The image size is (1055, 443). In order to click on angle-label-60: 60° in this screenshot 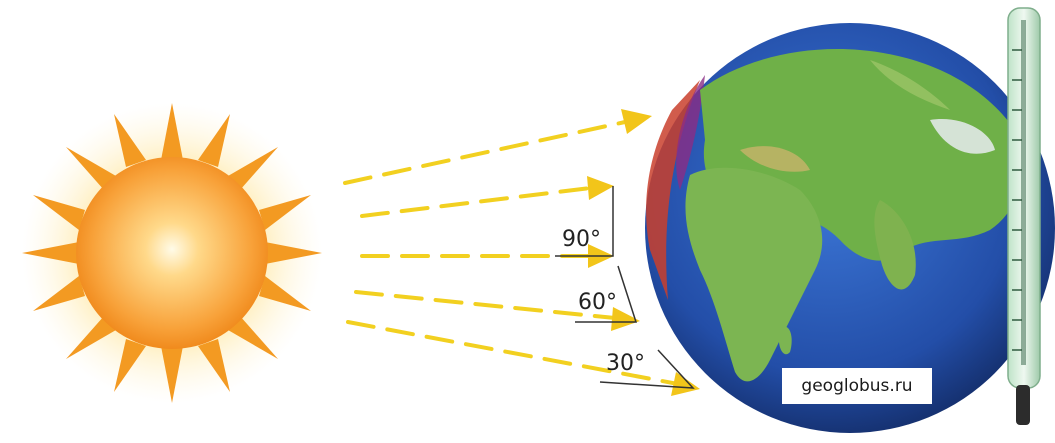, I will do `click(597, 302)`.